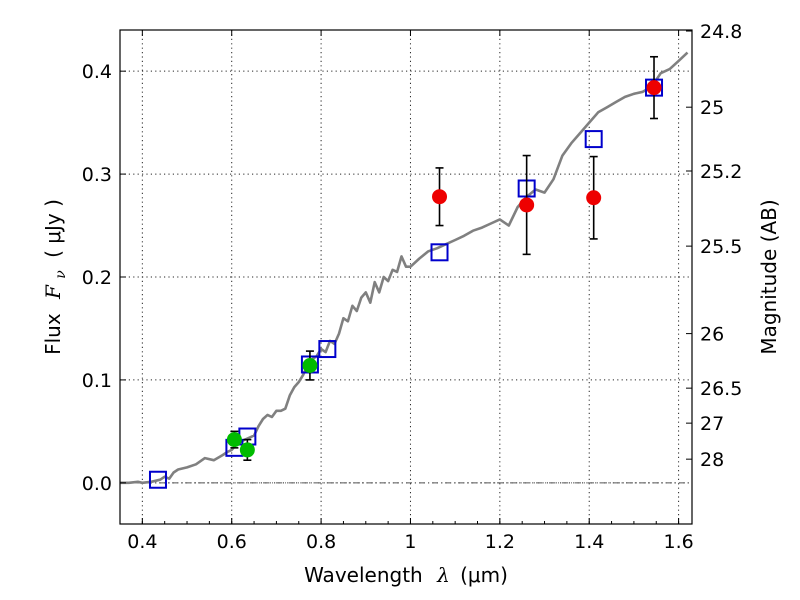  I want to click on y-tick-label: 0.0, so click(97, 484).